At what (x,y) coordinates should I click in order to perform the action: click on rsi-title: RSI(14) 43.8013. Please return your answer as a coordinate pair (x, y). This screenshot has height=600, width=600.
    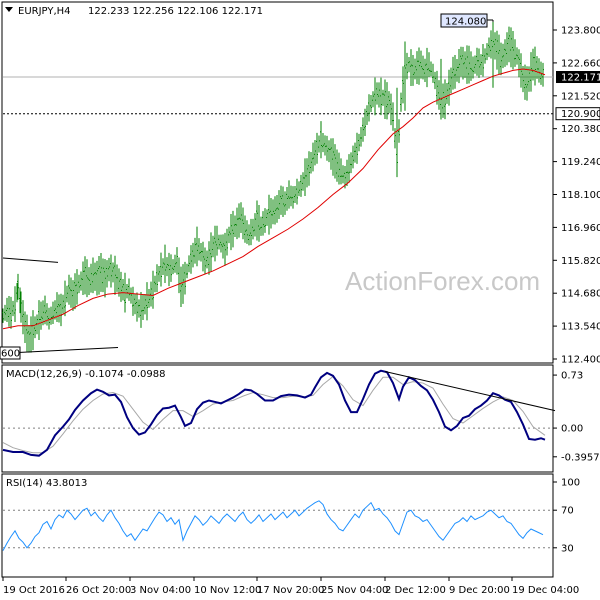
    Looking at the image, I should click on (46, 483).